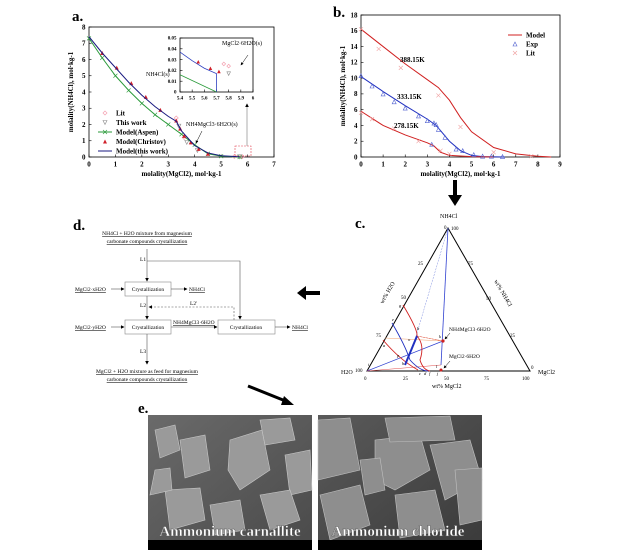 The width and height of the screenshot is (640, 554). Describe the element at coordinates (360, 224) in the screenshot. I see `panel-c-label: c.` at that location.